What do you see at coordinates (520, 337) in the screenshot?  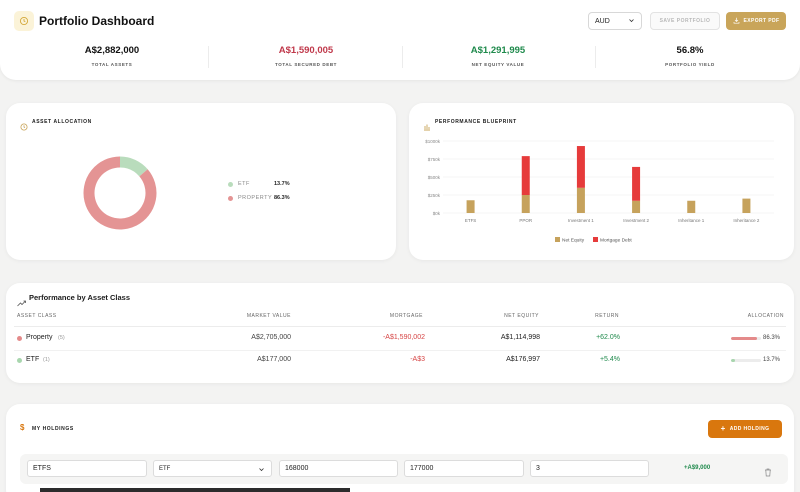 I see `net-equity-value: A$1,114,998` at bounding box center [520, 337].